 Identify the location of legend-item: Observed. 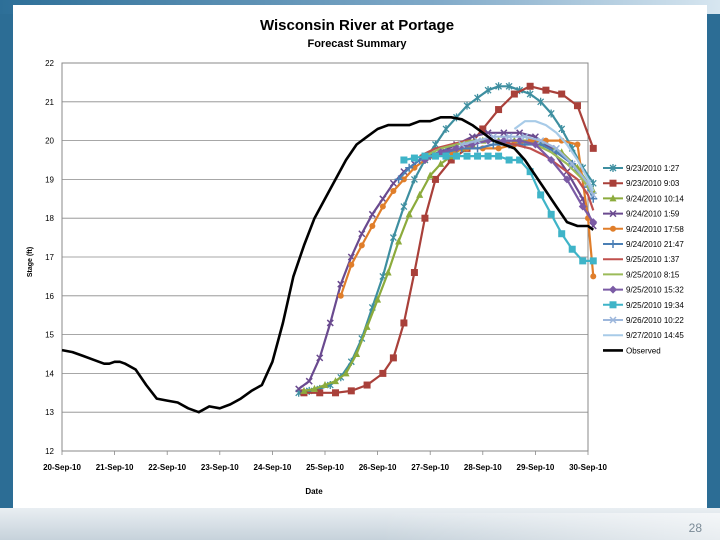
(632, 350).